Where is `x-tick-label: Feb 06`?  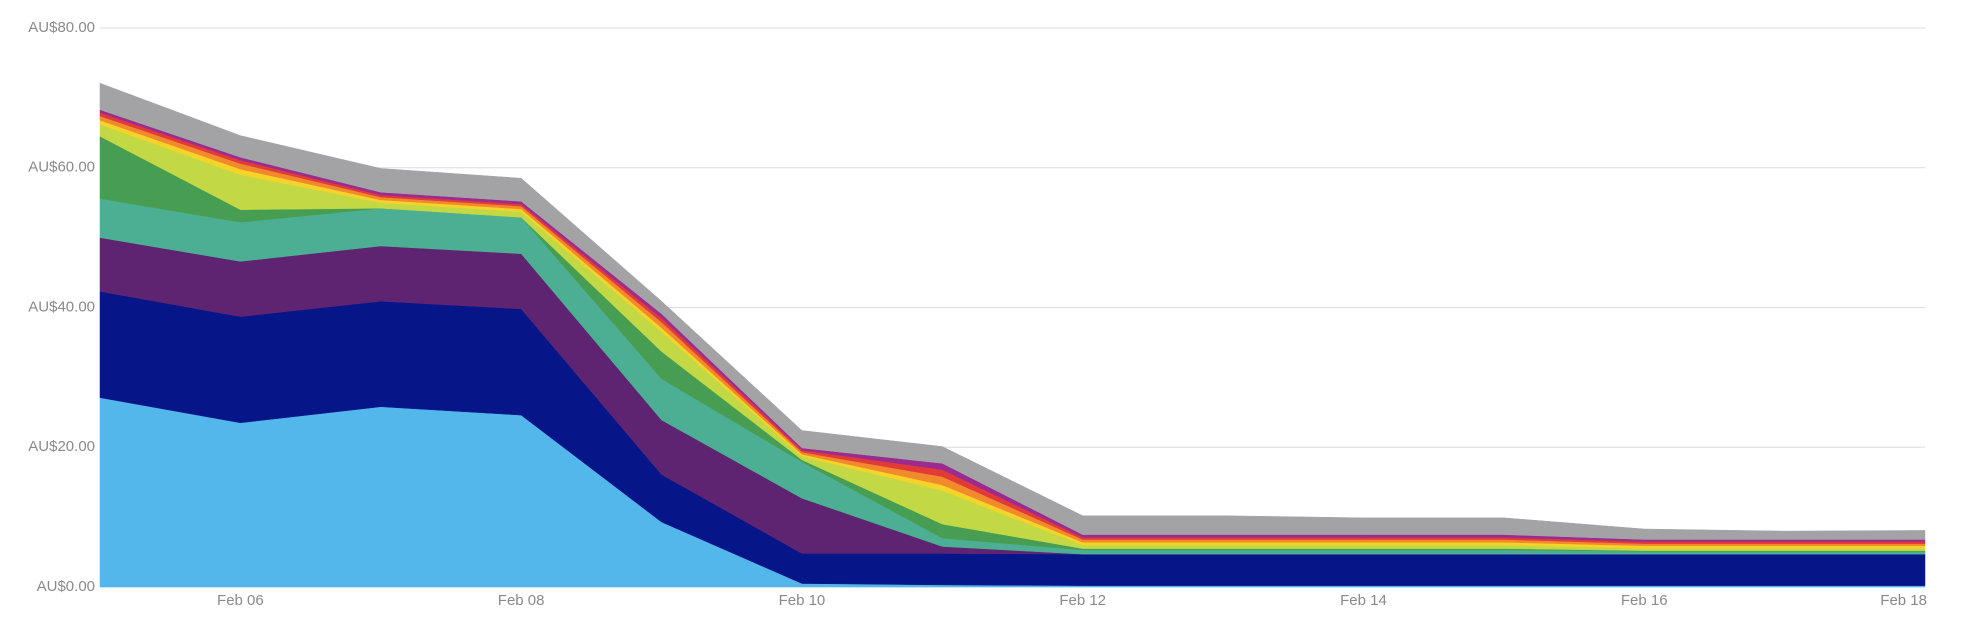 x-tick-label: Feb 06 is located at coordinates (240, 600).